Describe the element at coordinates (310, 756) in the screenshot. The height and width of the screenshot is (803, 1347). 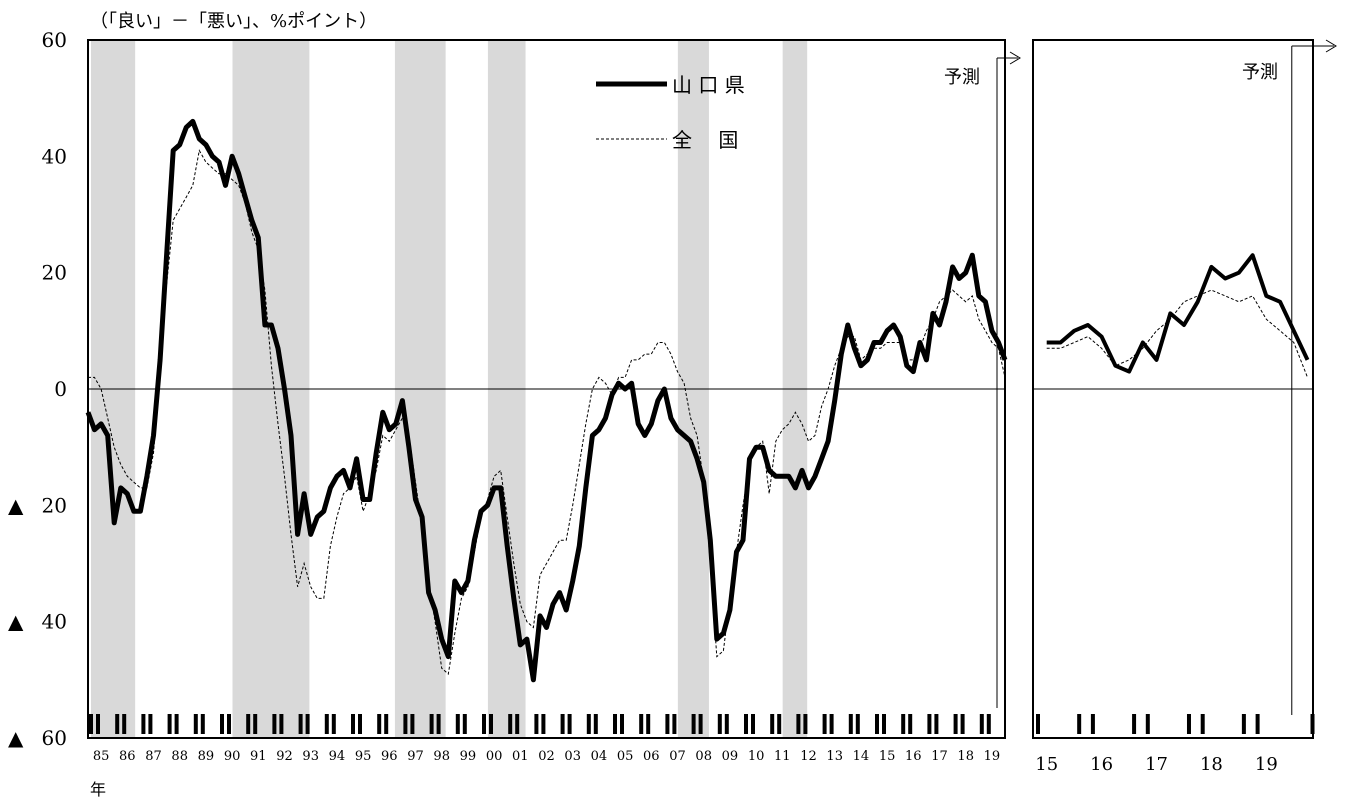
I see `x-tick-label: 93` at that location.